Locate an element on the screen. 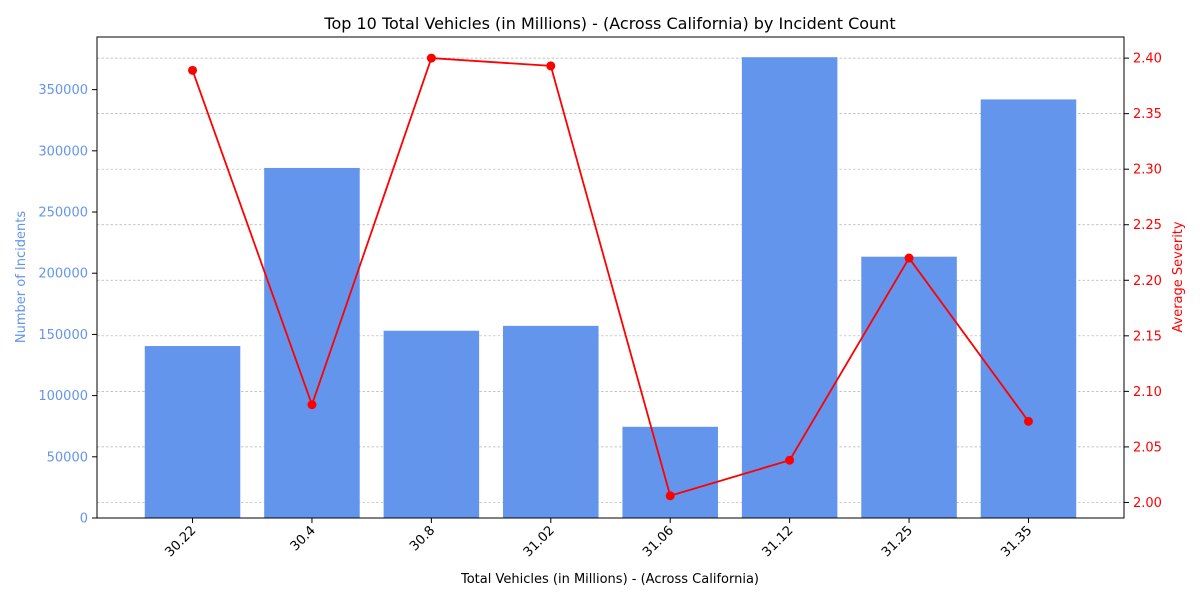 The height and width of the screenshot is (600, 1200). y-right-ticks: 2.00 2.05 2.10 2.15 2.20 2.25 2.30 2.35 2.40 is located at coordinates (1143, 281).